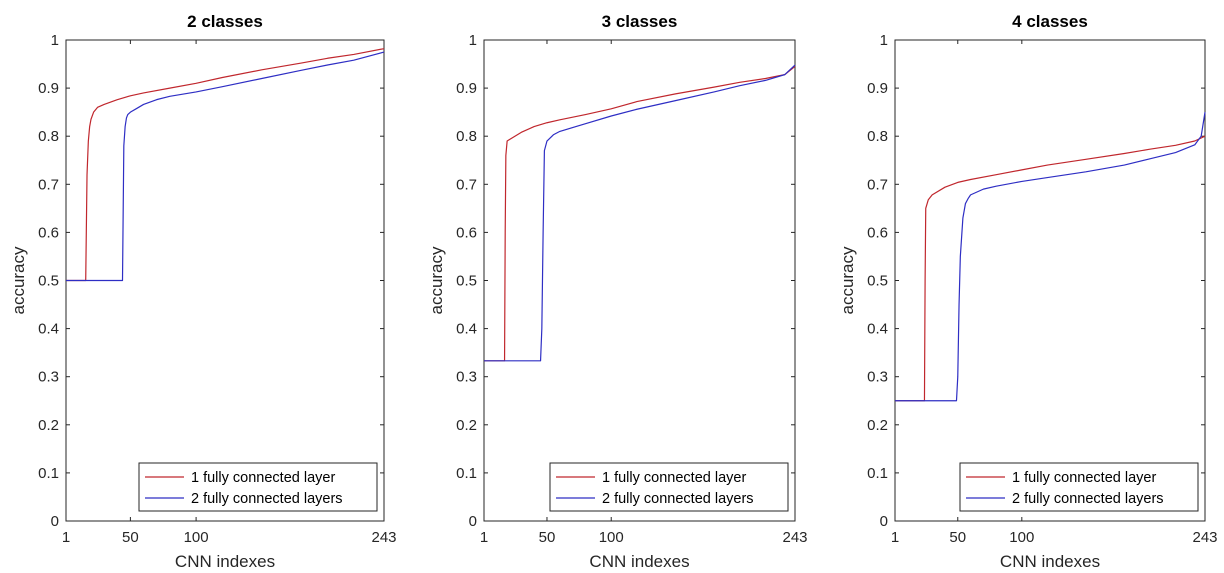  Describe the element at coordinates (225, 21) in the screenshot. I see `chart-title: 2 classes` at that location.